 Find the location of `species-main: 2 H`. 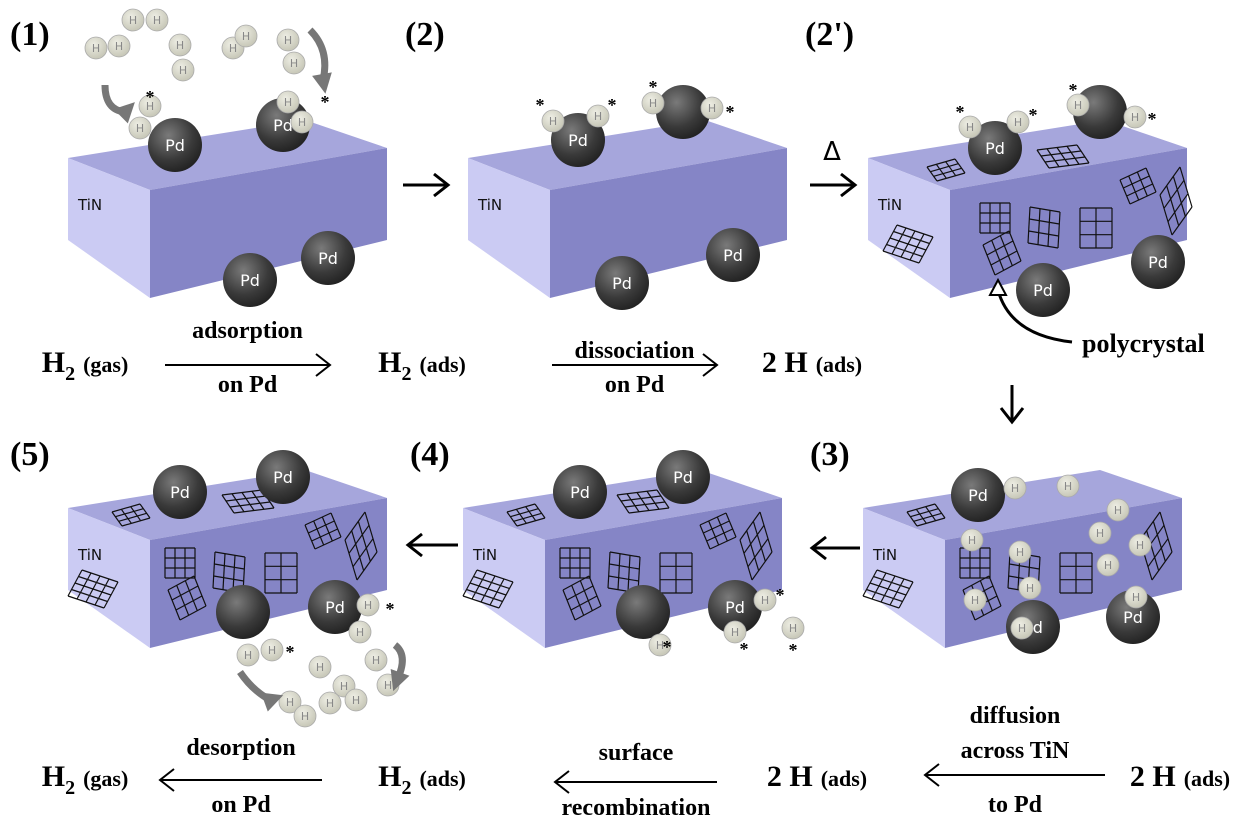

species-main: 2 H is located at coordinates (790, 776).